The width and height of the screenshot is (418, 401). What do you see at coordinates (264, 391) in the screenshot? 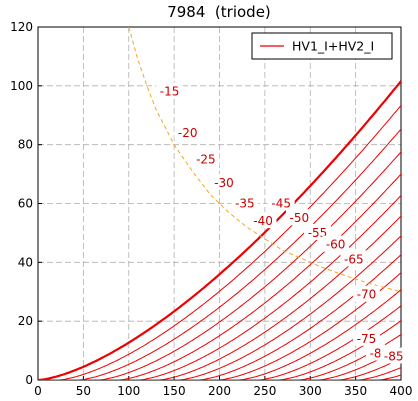
I see `x-tick-label: 250` at bounding box center [264, 391].